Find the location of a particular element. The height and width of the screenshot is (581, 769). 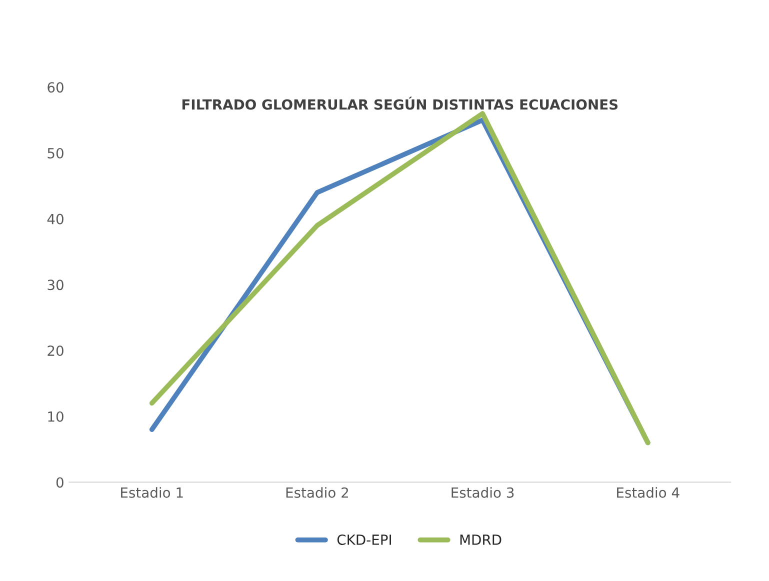

legend-label: MDRD is located at coordinates (481, 539).